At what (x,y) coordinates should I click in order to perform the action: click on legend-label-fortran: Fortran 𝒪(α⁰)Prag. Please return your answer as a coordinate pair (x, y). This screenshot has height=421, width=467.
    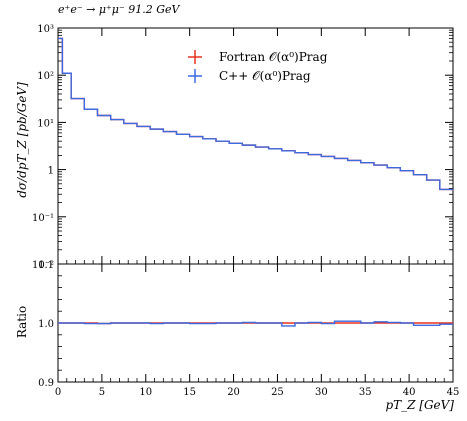
    Looking at the image, I should click on (273, 57).